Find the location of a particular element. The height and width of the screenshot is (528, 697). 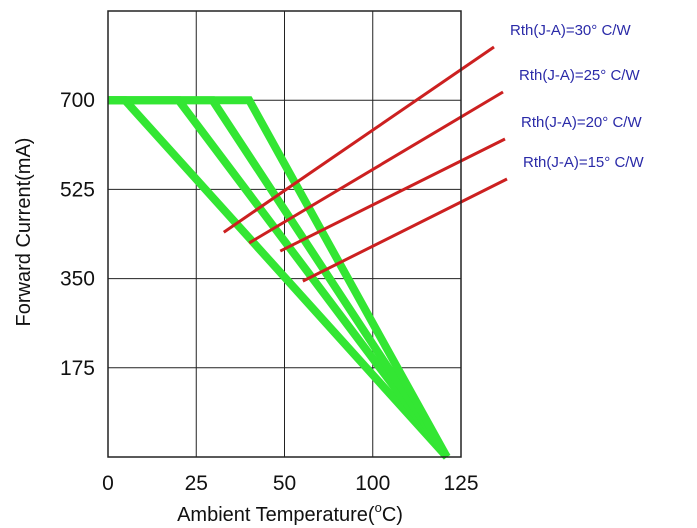

x-tick-label: 0 is located at coordinates (108, 483).